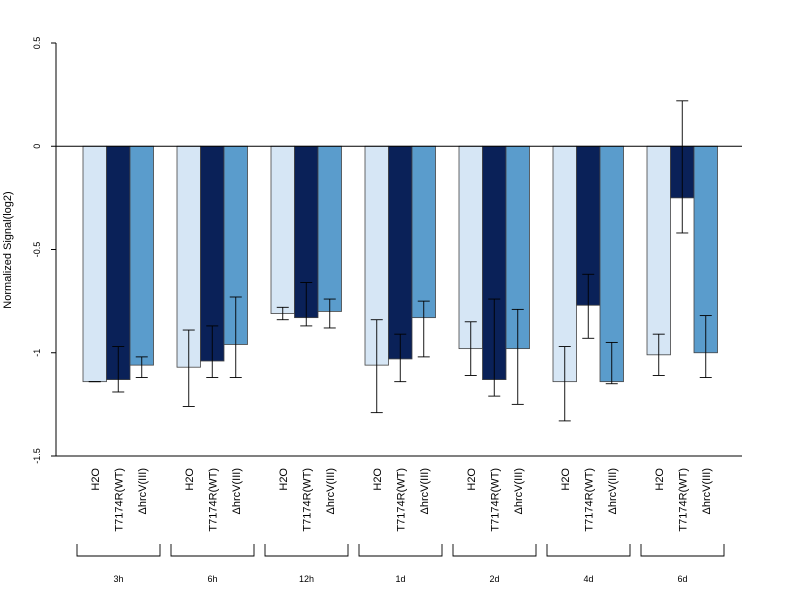 The image size is (800, 600). Describe the element at coordinates (8, 249) in the screenshot. I see `y-axis-label: Normalized Signal(log2)` at that location.